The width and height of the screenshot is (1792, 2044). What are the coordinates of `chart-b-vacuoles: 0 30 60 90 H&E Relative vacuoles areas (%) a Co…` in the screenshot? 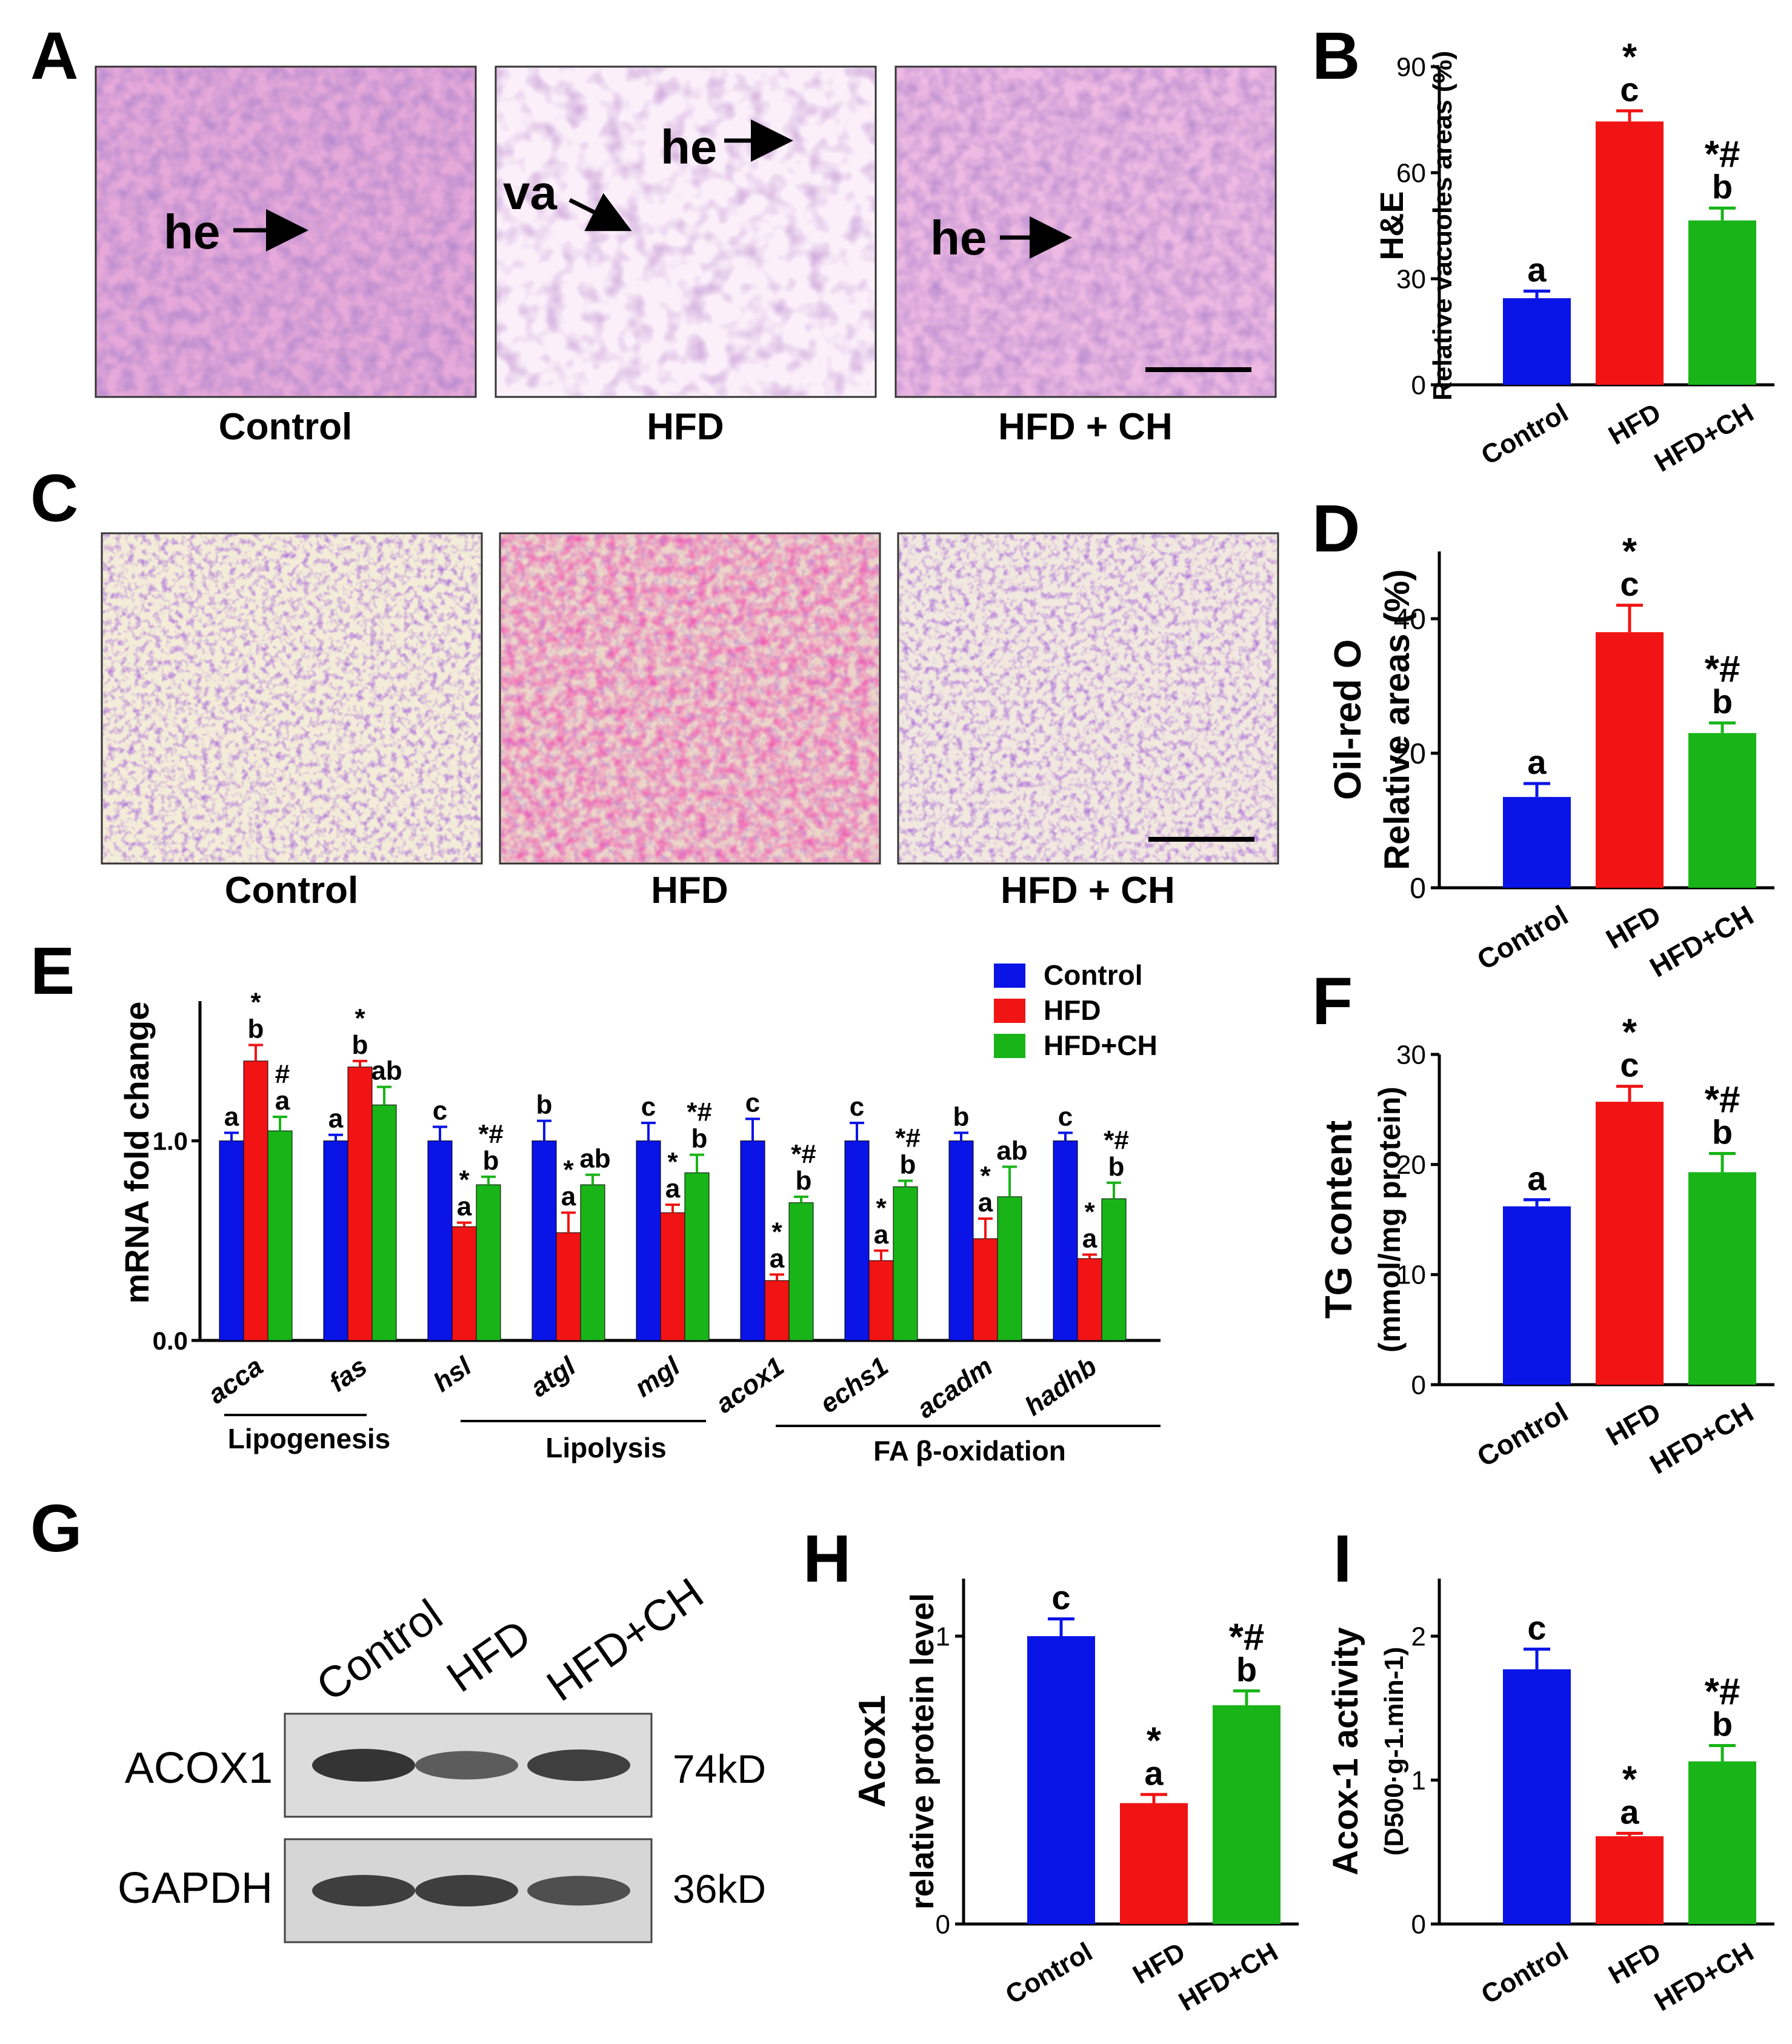 It's located at (1574, 257).